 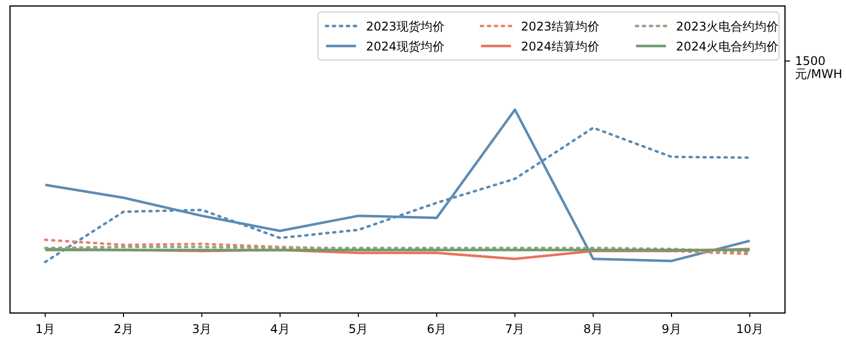 What do you see at coordinates (45, 329) in the screenshot?
I see `x-tick-label: 1月` at bounding box center [45, 329].